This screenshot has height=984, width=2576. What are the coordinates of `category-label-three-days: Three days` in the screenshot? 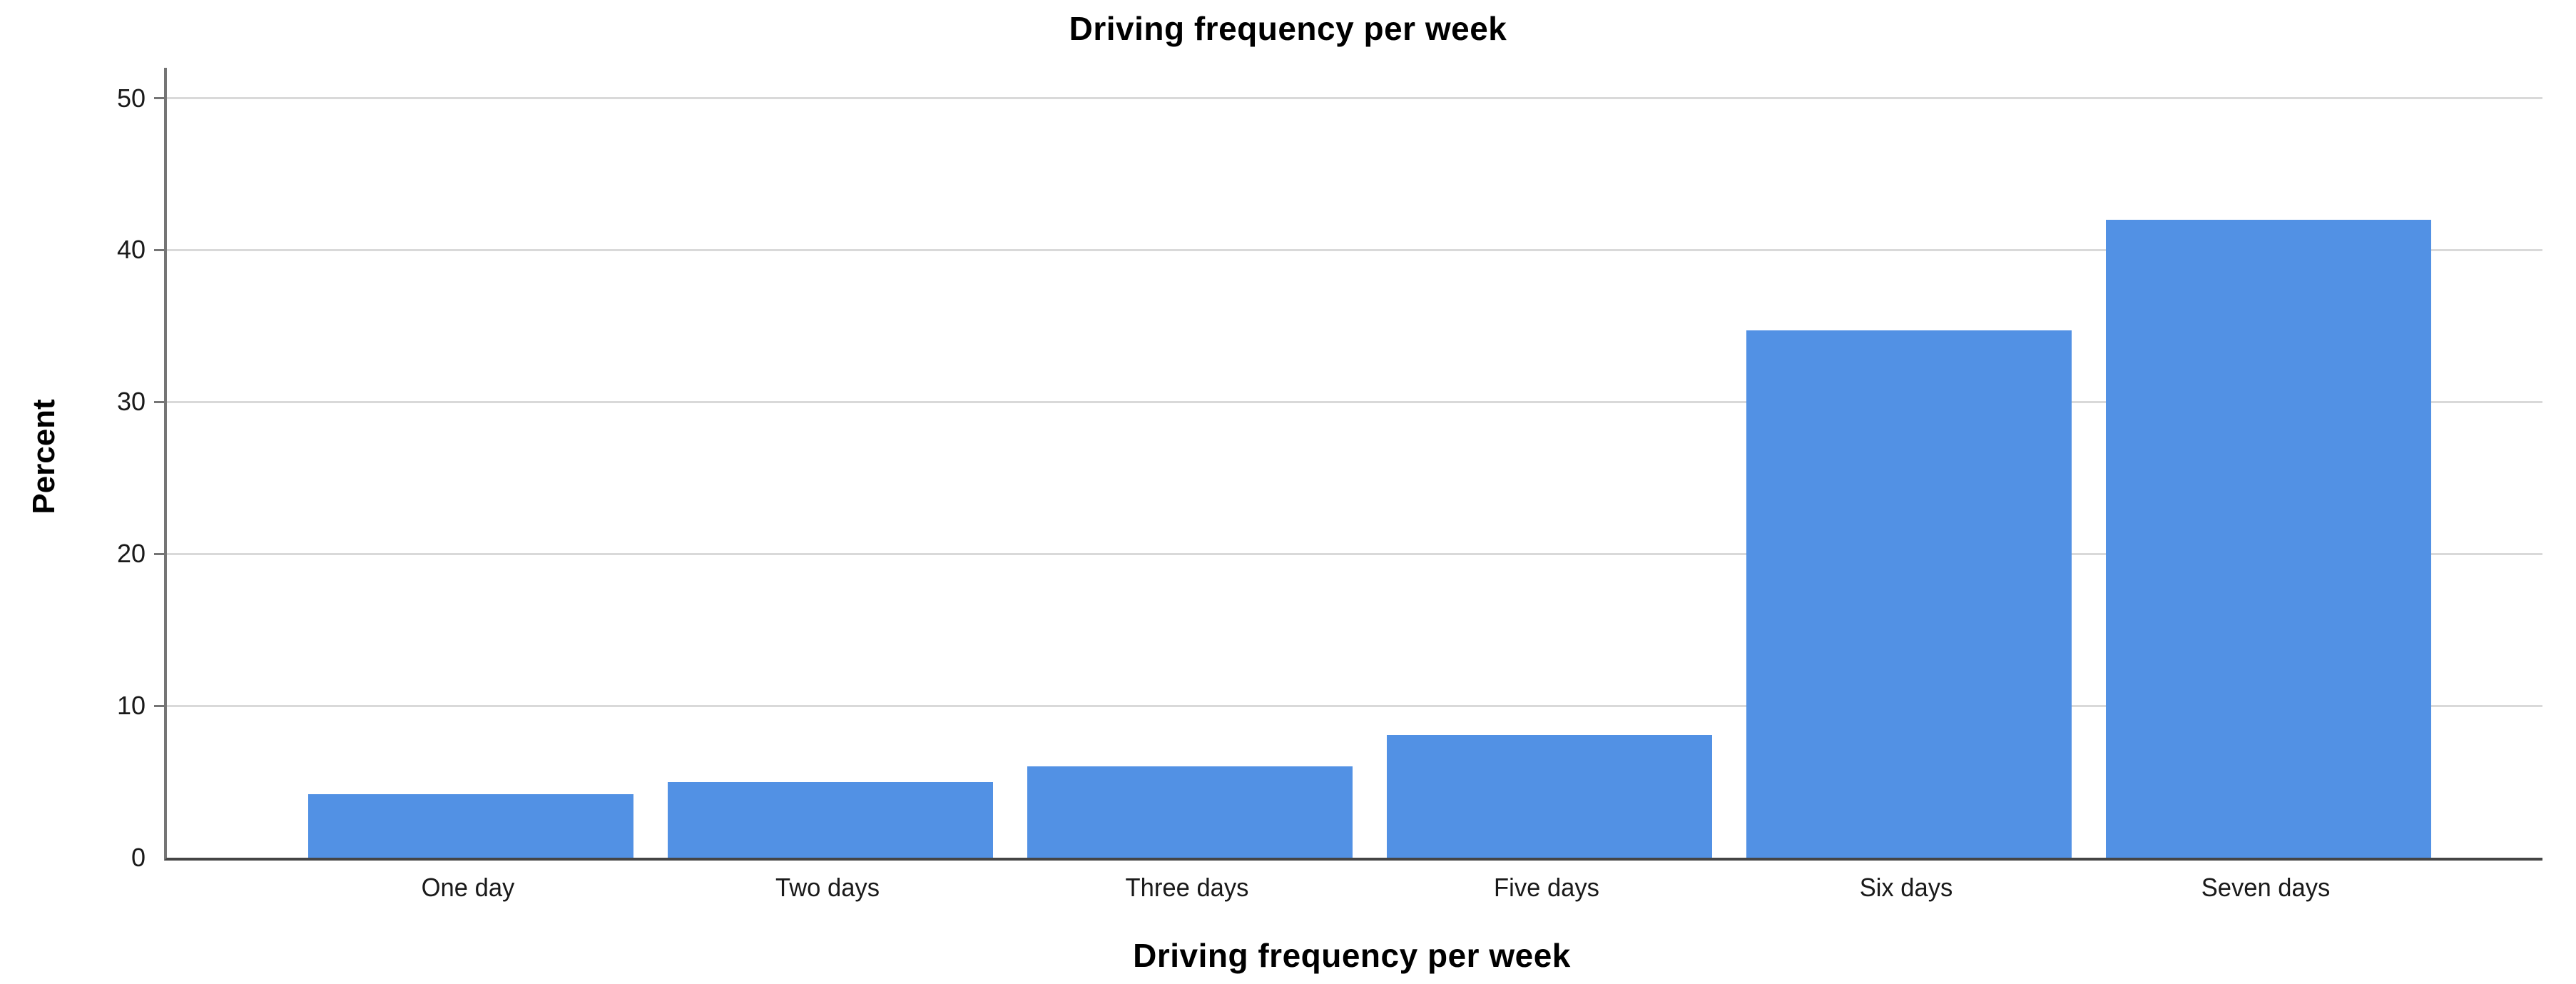 It's located at (1187, 887).